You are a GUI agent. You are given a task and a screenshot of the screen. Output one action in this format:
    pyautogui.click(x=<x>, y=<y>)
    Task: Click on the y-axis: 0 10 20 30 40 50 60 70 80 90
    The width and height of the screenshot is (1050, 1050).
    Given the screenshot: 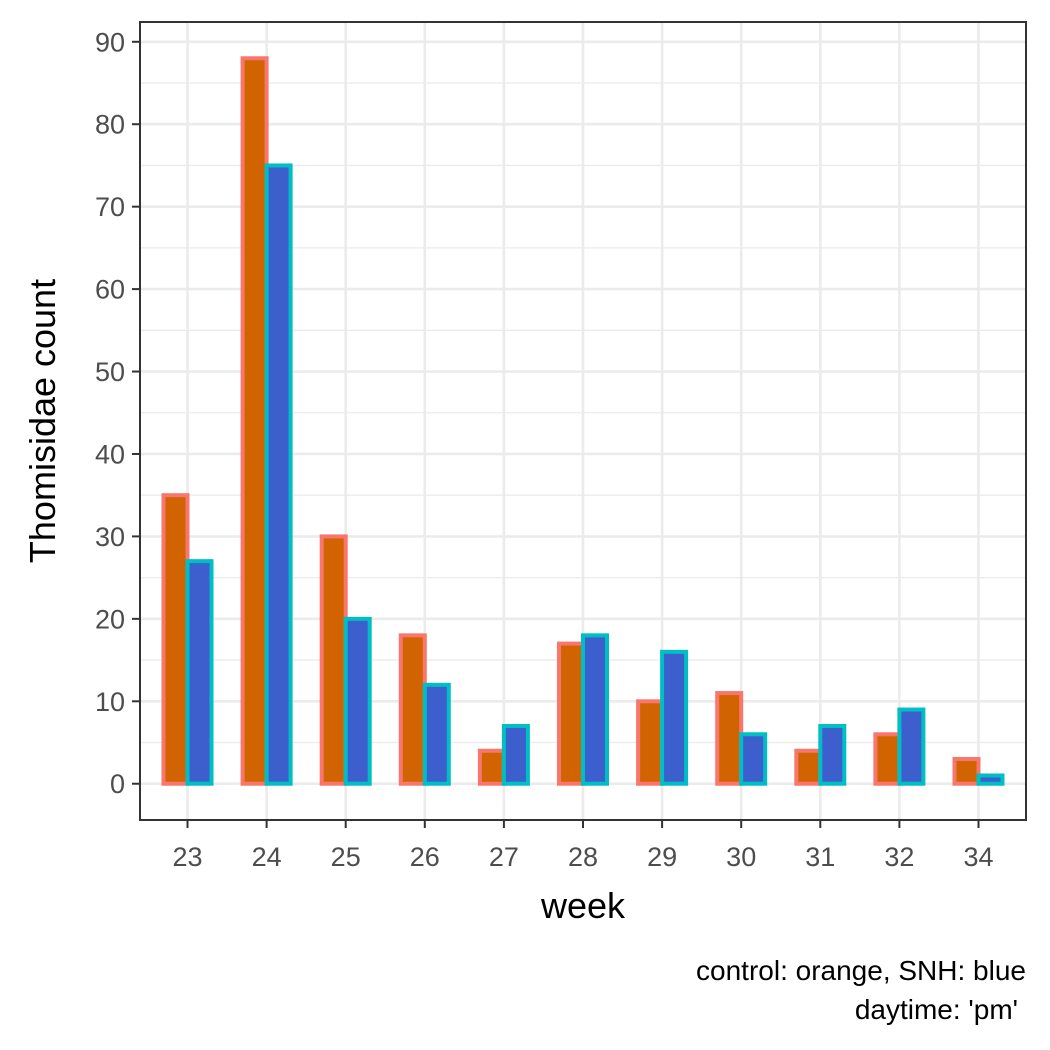 What is the action you would take?
    pyautogui.click(x=117, y=413)
    